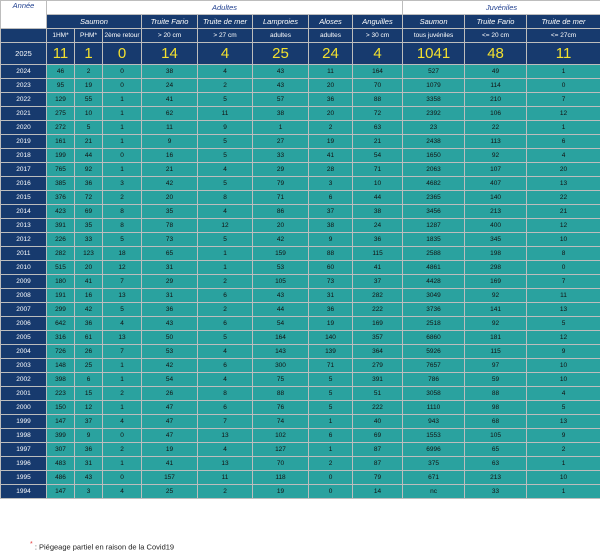 The image size is (600, 556). Describe the element at coordinates (169, 21) in the screenshot. I see `header-truite-fario-adult: Truite Fario` at that location.